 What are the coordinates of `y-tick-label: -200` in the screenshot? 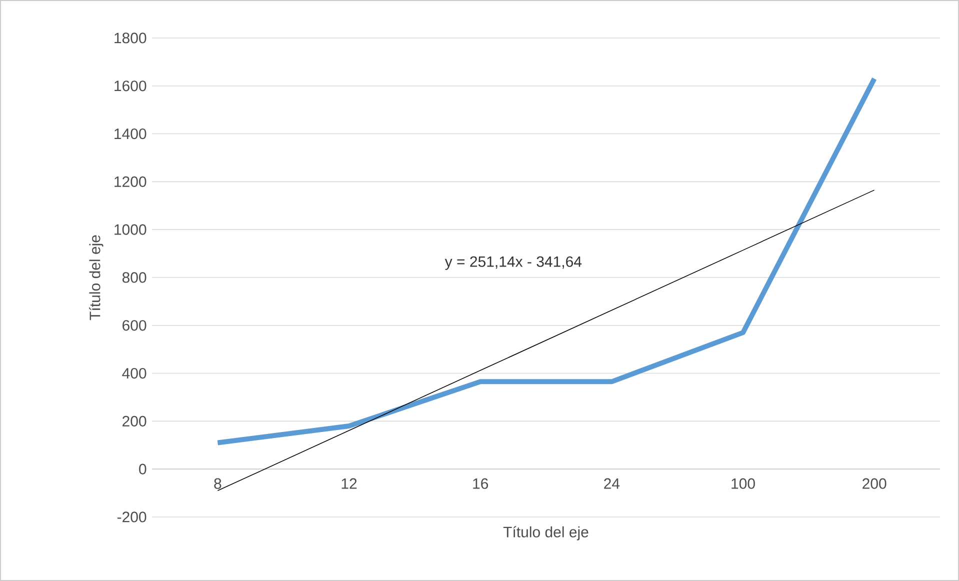 It's located at (131, 517).